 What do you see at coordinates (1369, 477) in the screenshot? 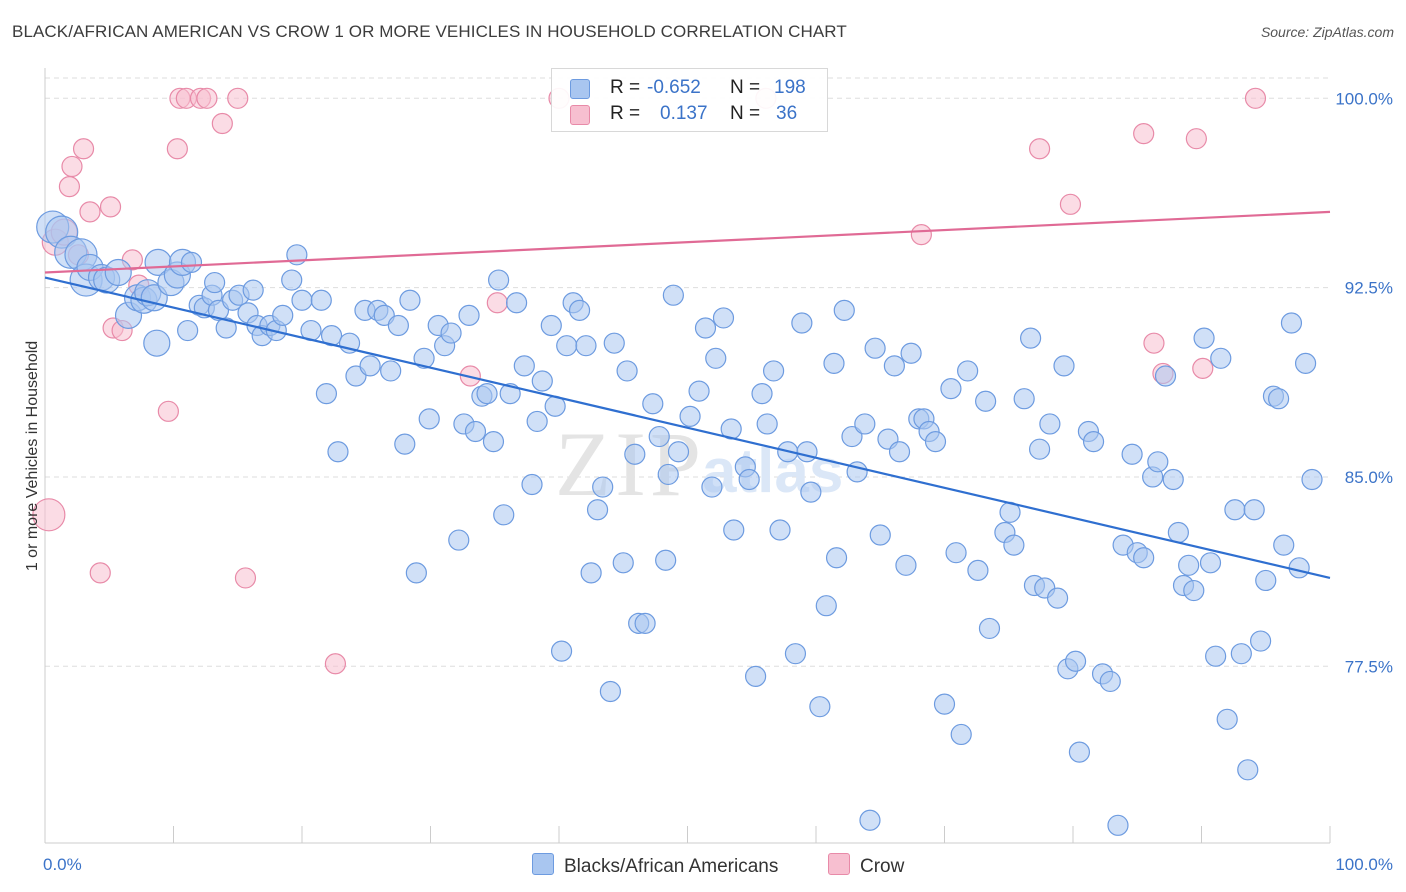
I see `y-tick-label: 85.0%` at bounding box center [1369, 477].